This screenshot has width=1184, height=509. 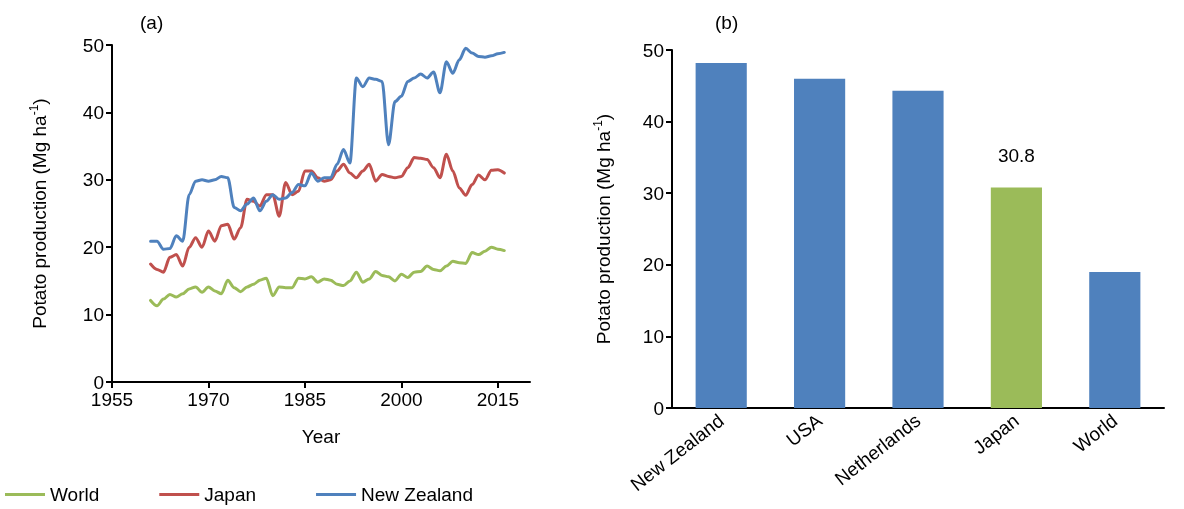 I want to click on data-label: 30.8, so click(x=1016, y=156).